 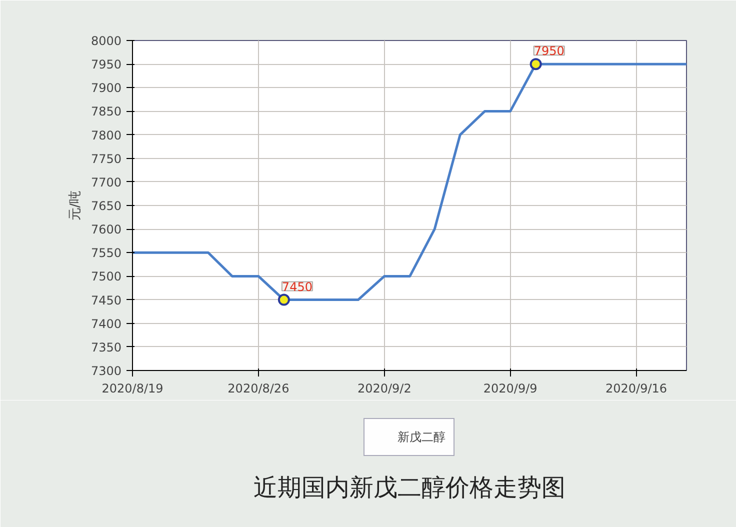 I want to click on y-tick-label: 7650, so click(x=106, y=206).